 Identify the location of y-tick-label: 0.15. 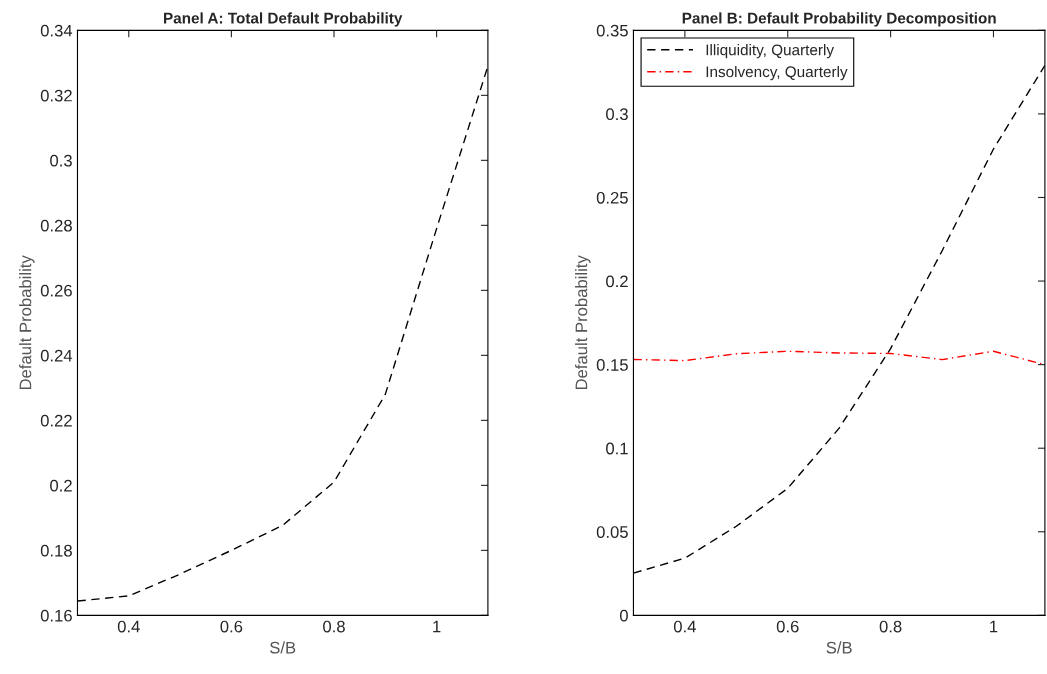
(612, 365).